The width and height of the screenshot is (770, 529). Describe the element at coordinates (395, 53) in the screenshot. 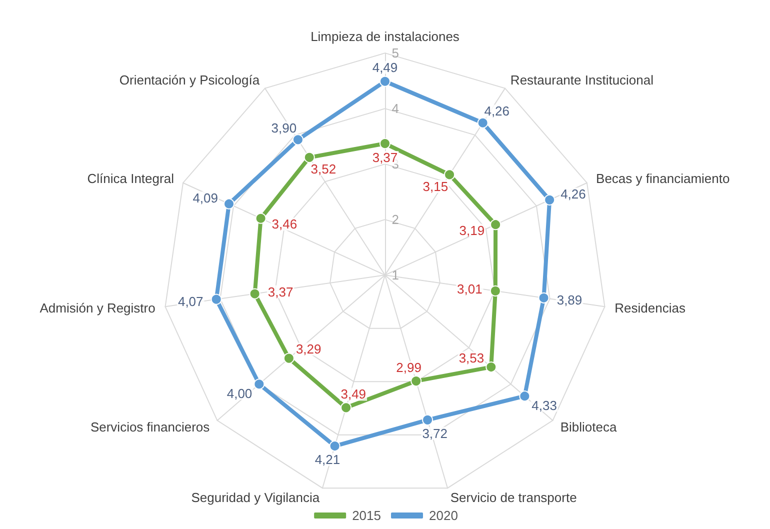

I see `y-tick-label: 5` at that location.